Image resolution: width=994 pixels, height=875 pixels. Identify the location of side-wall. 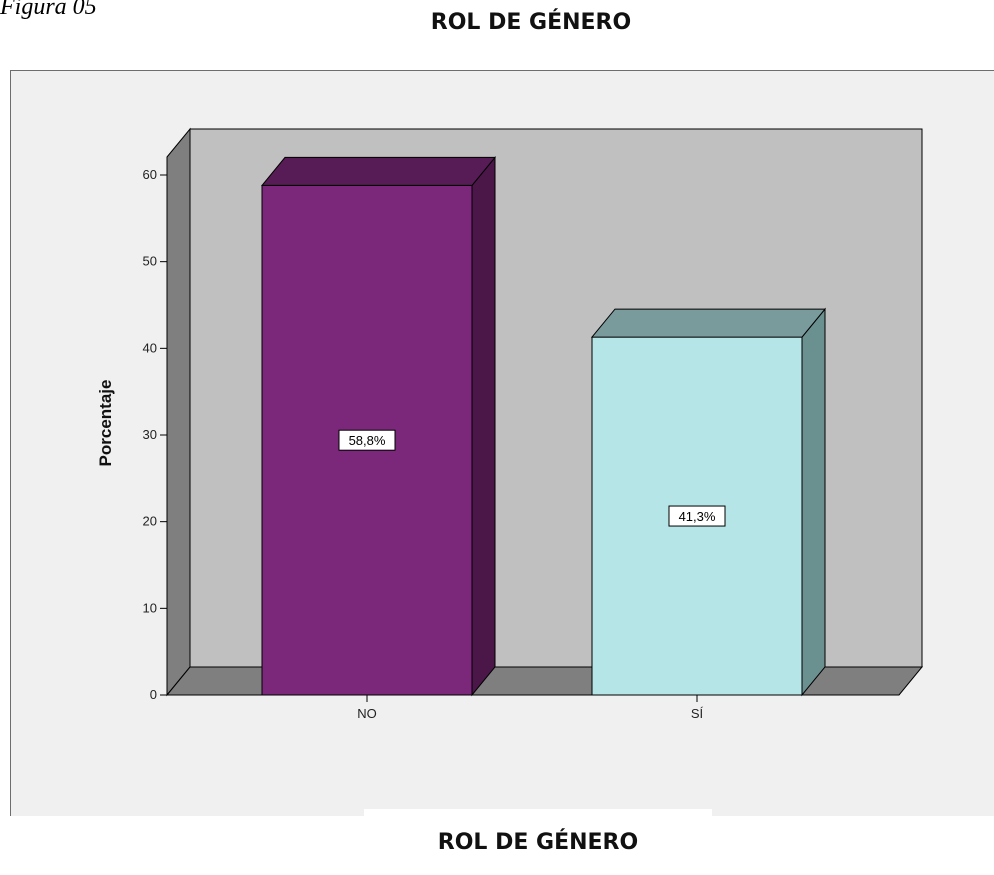
(178, 412).